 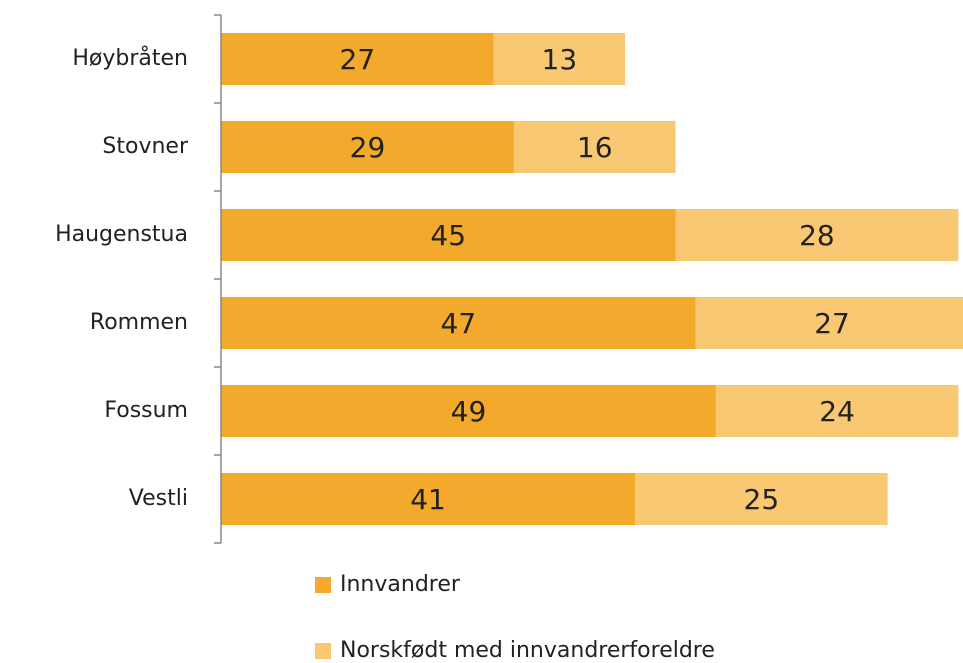 What do you see at coordinates (145, 146) in the screenshot?
I see `category-label: Stovner` at bounding box center [145, 146].